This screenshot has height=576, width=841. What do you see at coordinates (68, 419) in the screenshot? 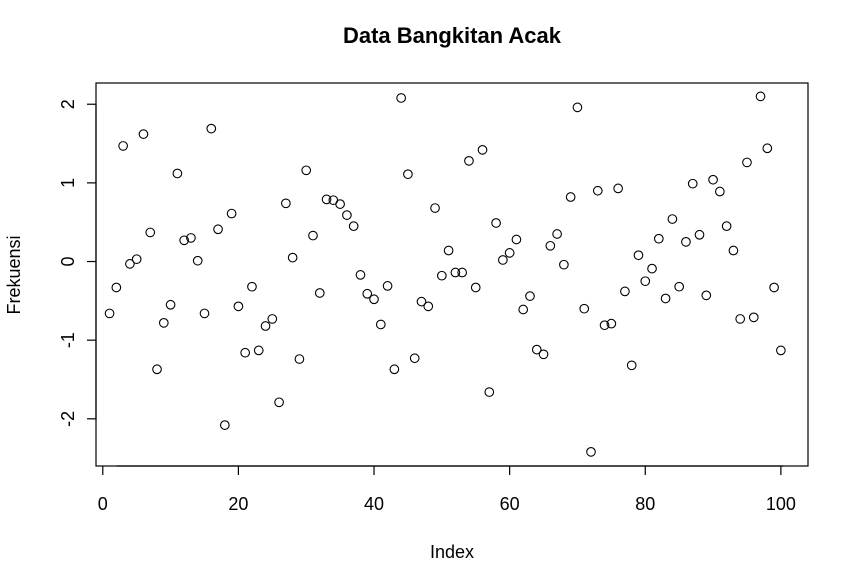
I see `y-tick-label: -2` at bounding box center [68, 419].